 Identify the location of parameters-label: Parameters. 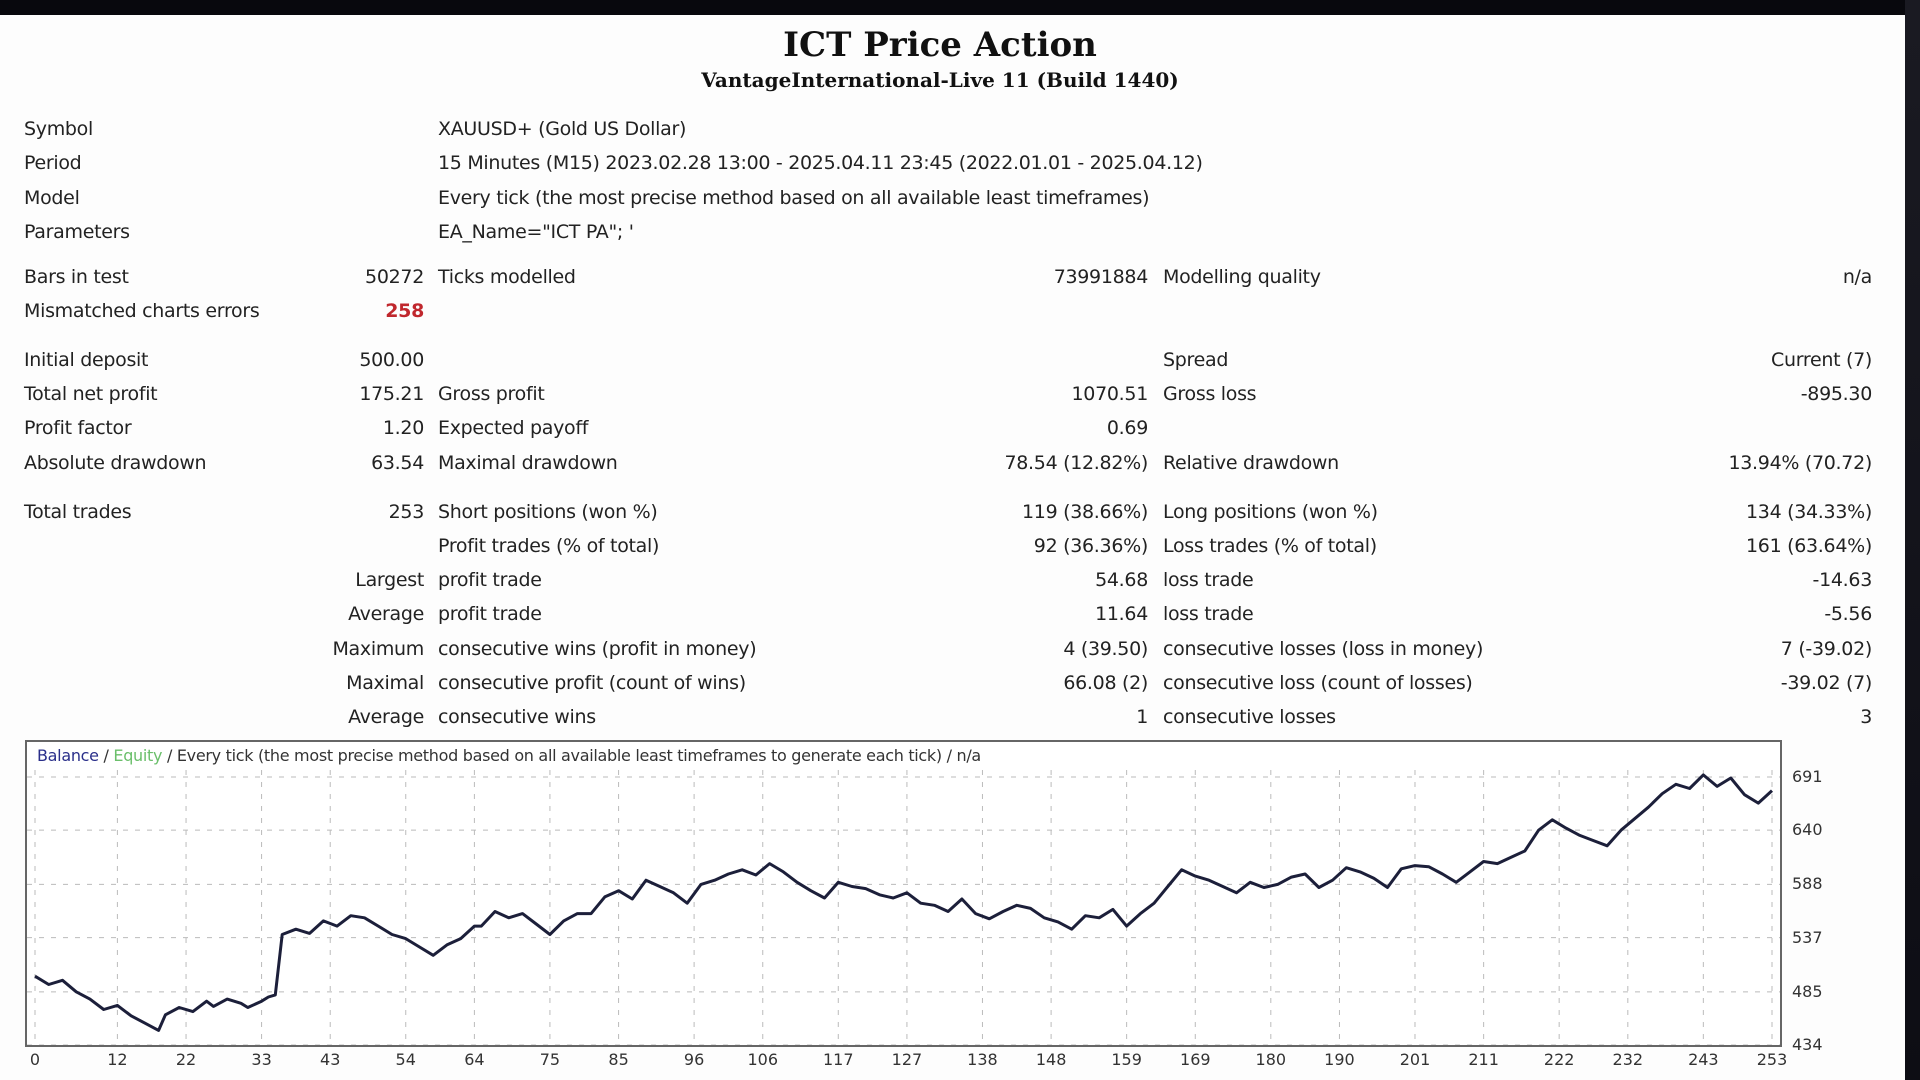
(77, 232).